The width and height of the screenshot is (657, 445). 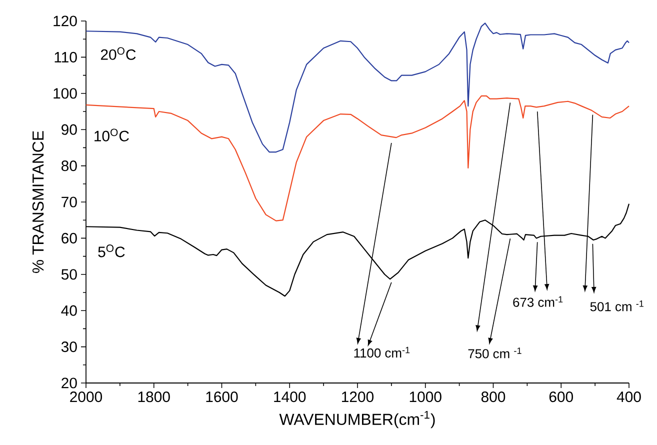 I want to click on y-tick-label: 70, so click(x=69, y=202).